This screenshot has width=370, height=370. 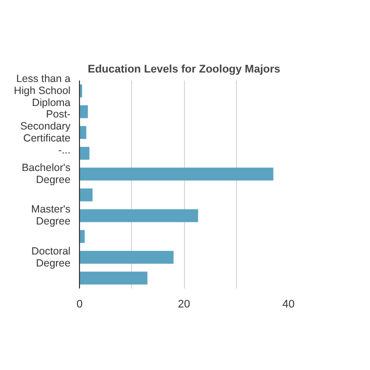 I want to click on y-tick-label: Doctoral Degree, so click(x=51, y=257).